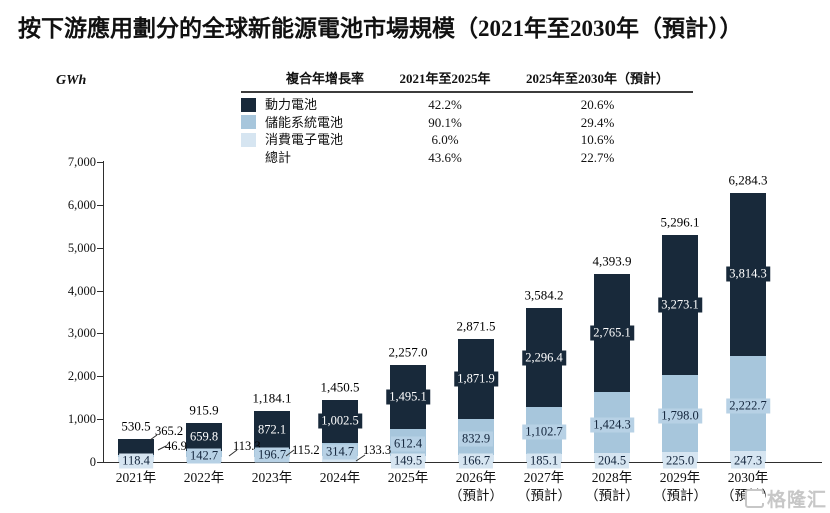  I want to click on x-tick-label: 2021年, so click(136, 477).